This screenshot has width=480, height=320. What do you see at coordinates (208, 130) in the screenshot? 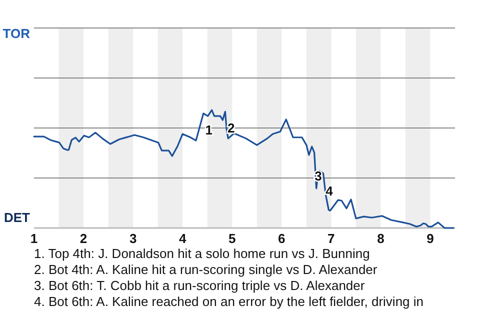
I see `annotation: 1` at bounding box center [208, 130].